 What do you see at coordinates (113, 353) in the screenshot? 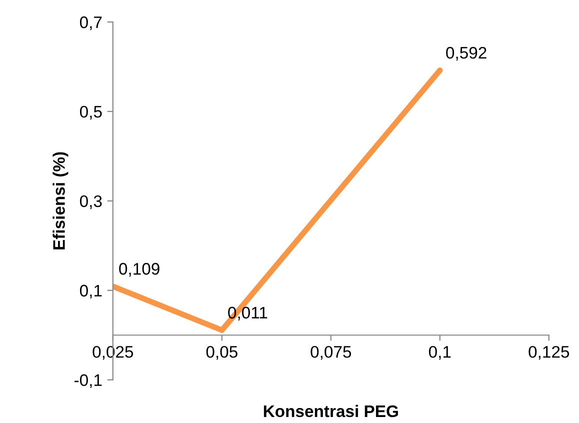
I see `x-tick-label: 0,025` at bounding box center [113, 353].